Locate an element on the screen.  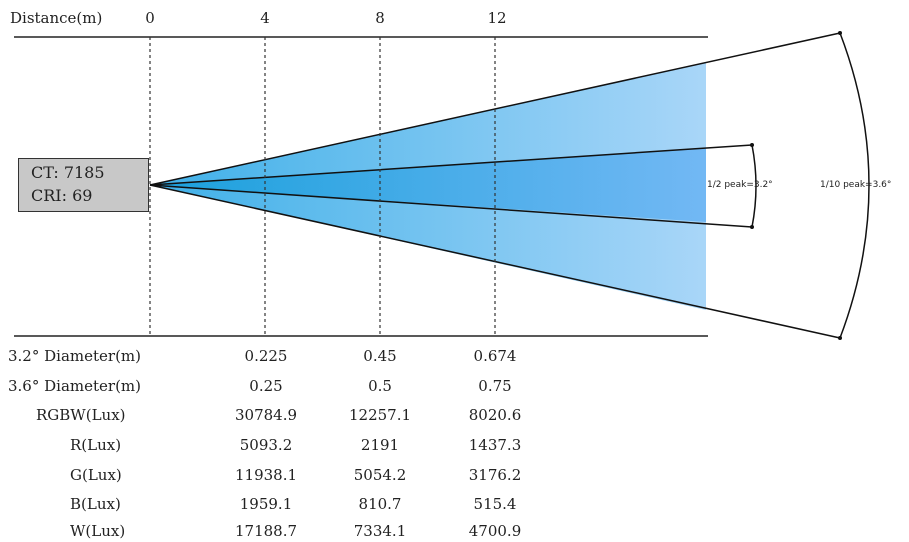
cell-diam36-4: 0.25 is located at coordinates (266, 386).